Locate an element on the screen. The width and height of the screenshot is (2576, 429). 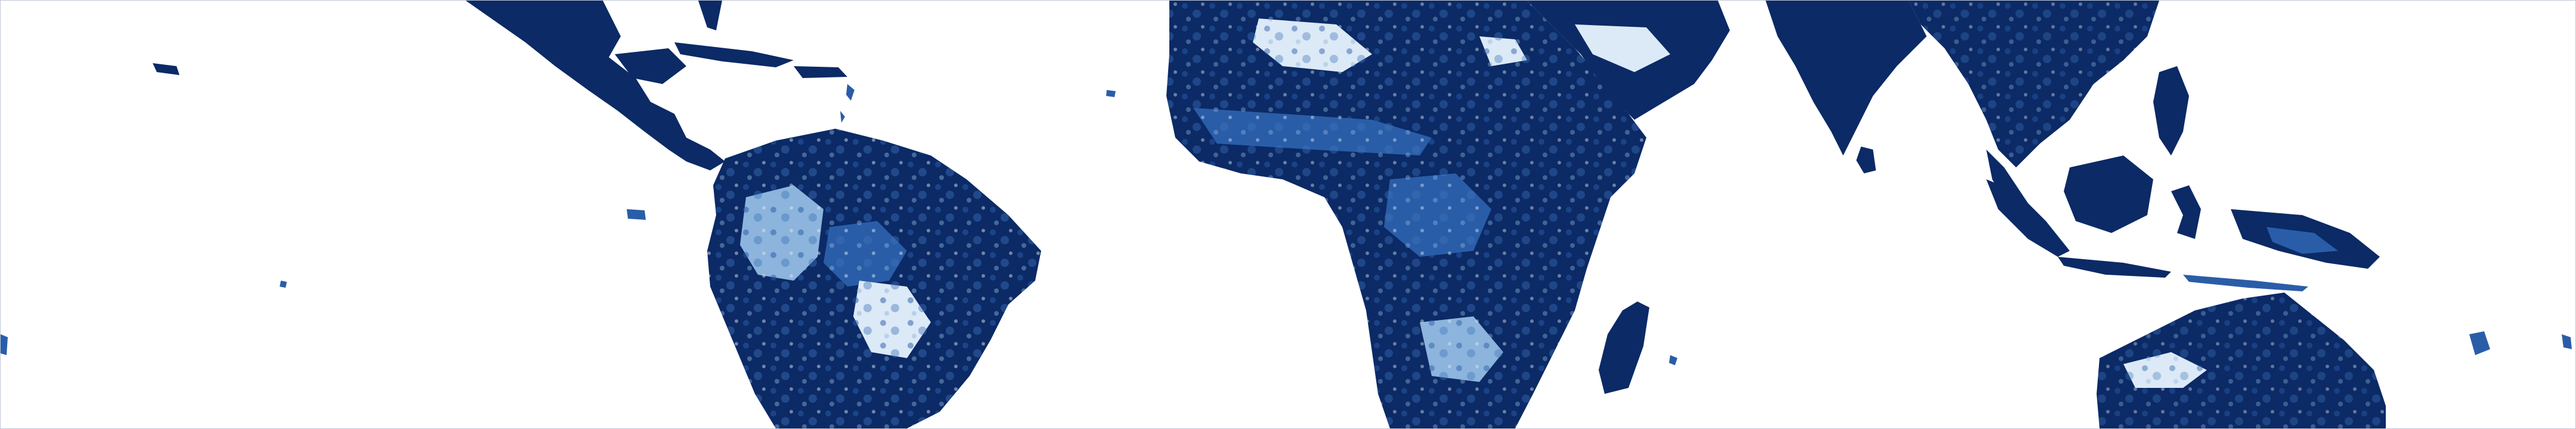
region-new-guinea is located at coordinates (2305, 239).